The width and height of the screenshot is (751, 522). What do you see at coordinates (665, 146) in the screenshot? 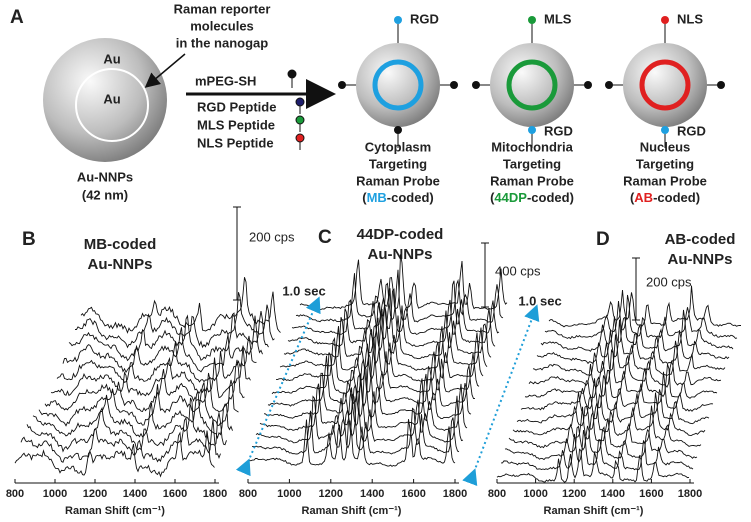
I see `probe-caption: Nucleus` at bounding box center [665, 146].